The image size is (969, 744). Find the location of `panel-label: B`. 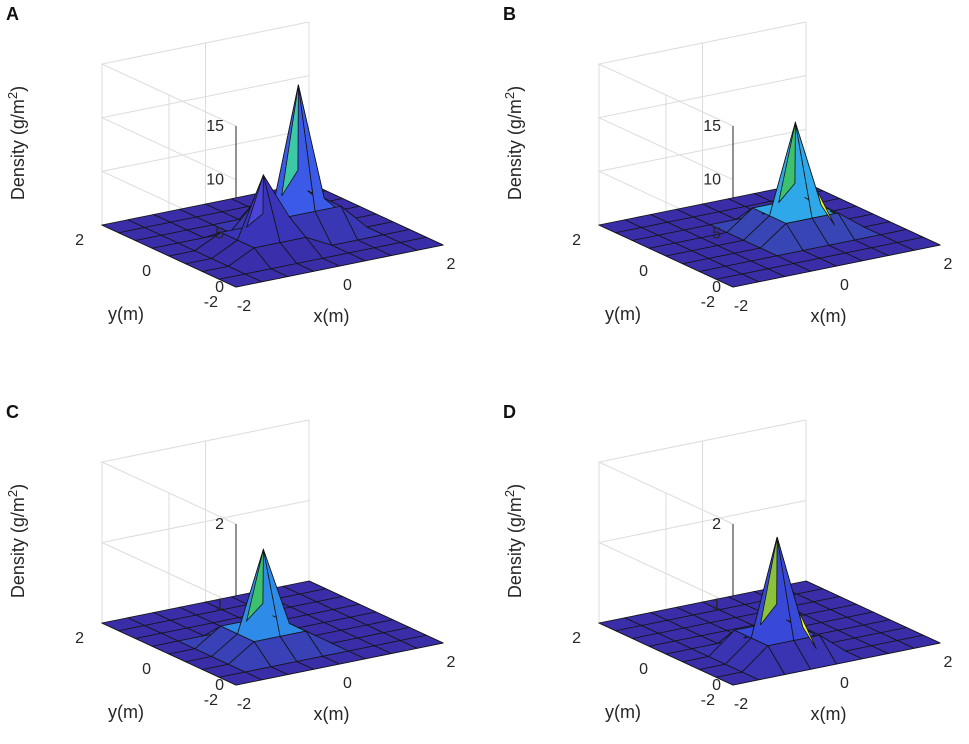

panel-label: B is located at coordinates (509, 14).